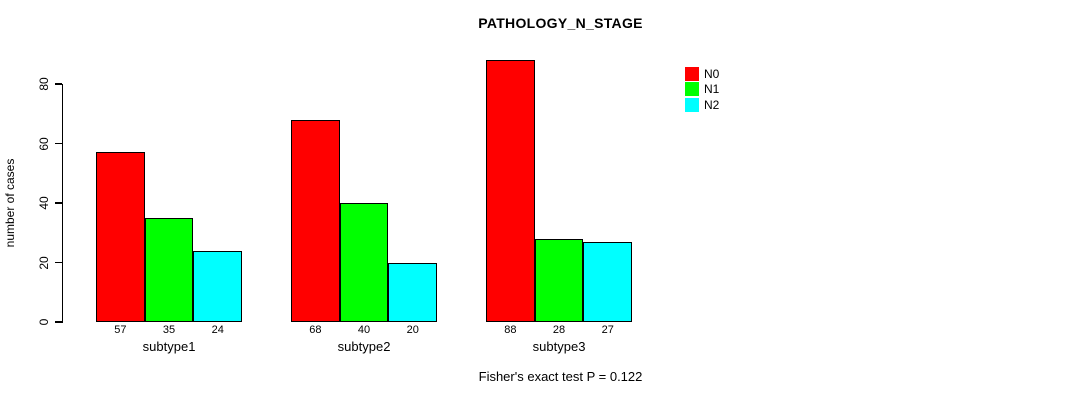 The height and width of the screenshot is (400, 1090). What do you see at coordinates (120, 330) in the screenshot?
I see `bar-value-label: 57` at bounding box center [120, 330].